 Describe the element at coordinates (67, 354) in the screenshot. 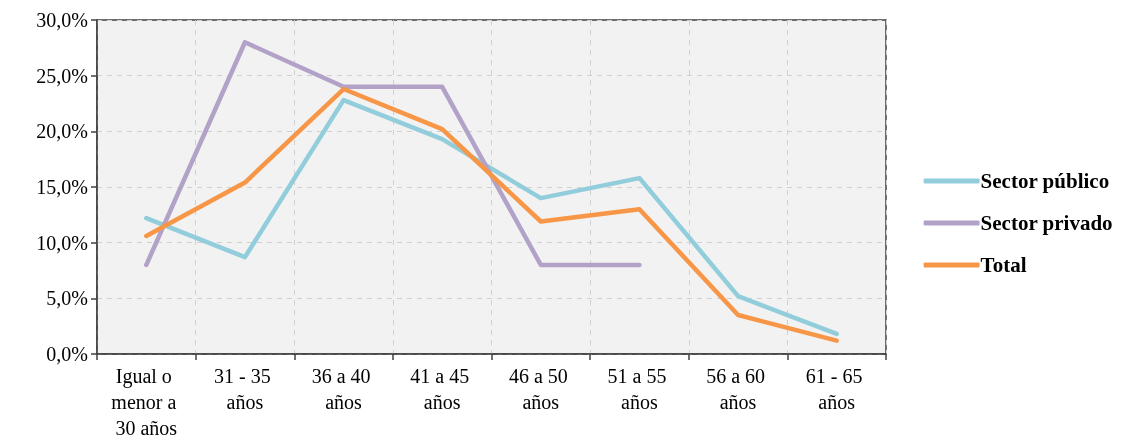

I see `y-tick-label: 0,0%` at that location.